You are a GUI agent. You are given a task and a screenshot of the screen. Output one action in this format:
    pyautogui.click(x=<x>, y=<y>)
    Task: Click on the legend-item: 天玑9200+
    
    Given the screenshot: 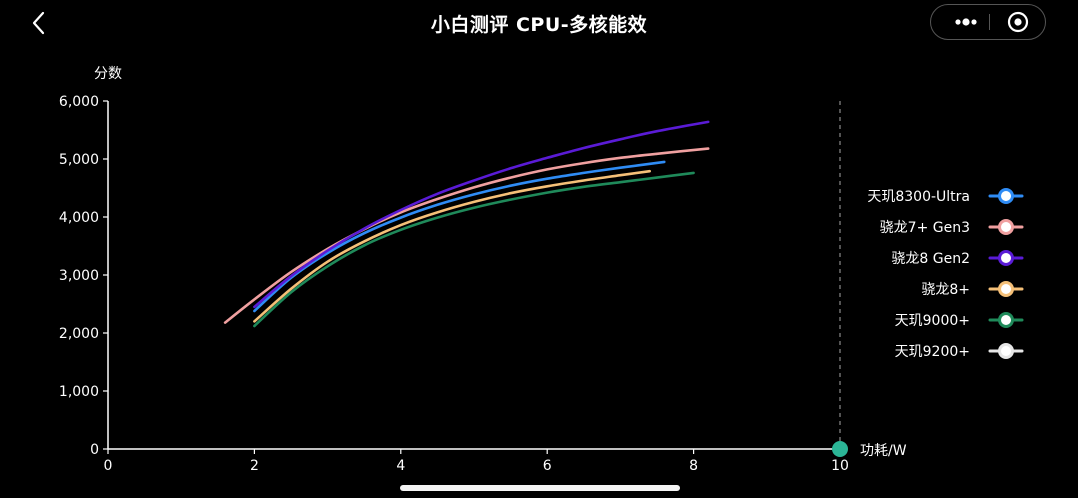 What is the action you would take?
    pyautogui.click(x=959, y=351)
    